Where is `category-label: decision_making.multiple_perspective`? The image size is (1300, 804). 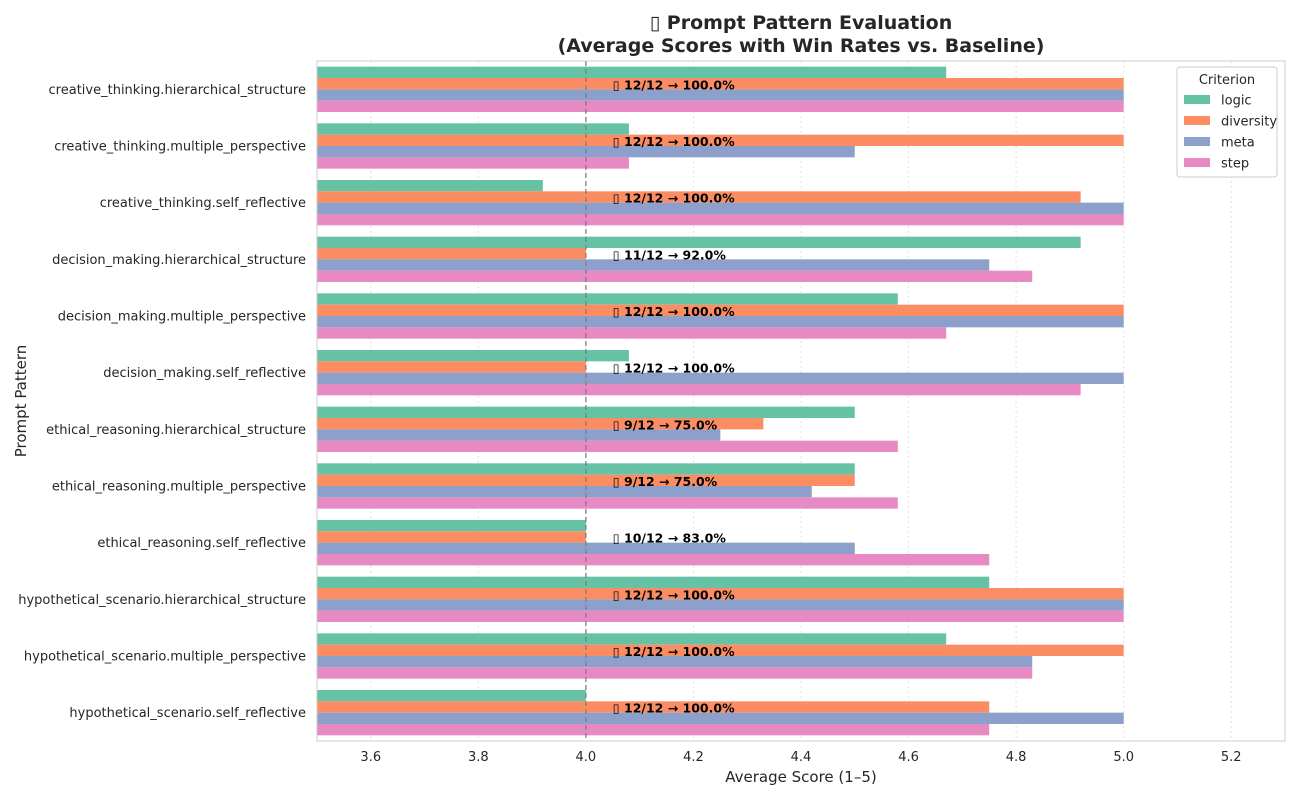
category-label: decision_making.multiple_perspective is located at coordinates (182, 317).